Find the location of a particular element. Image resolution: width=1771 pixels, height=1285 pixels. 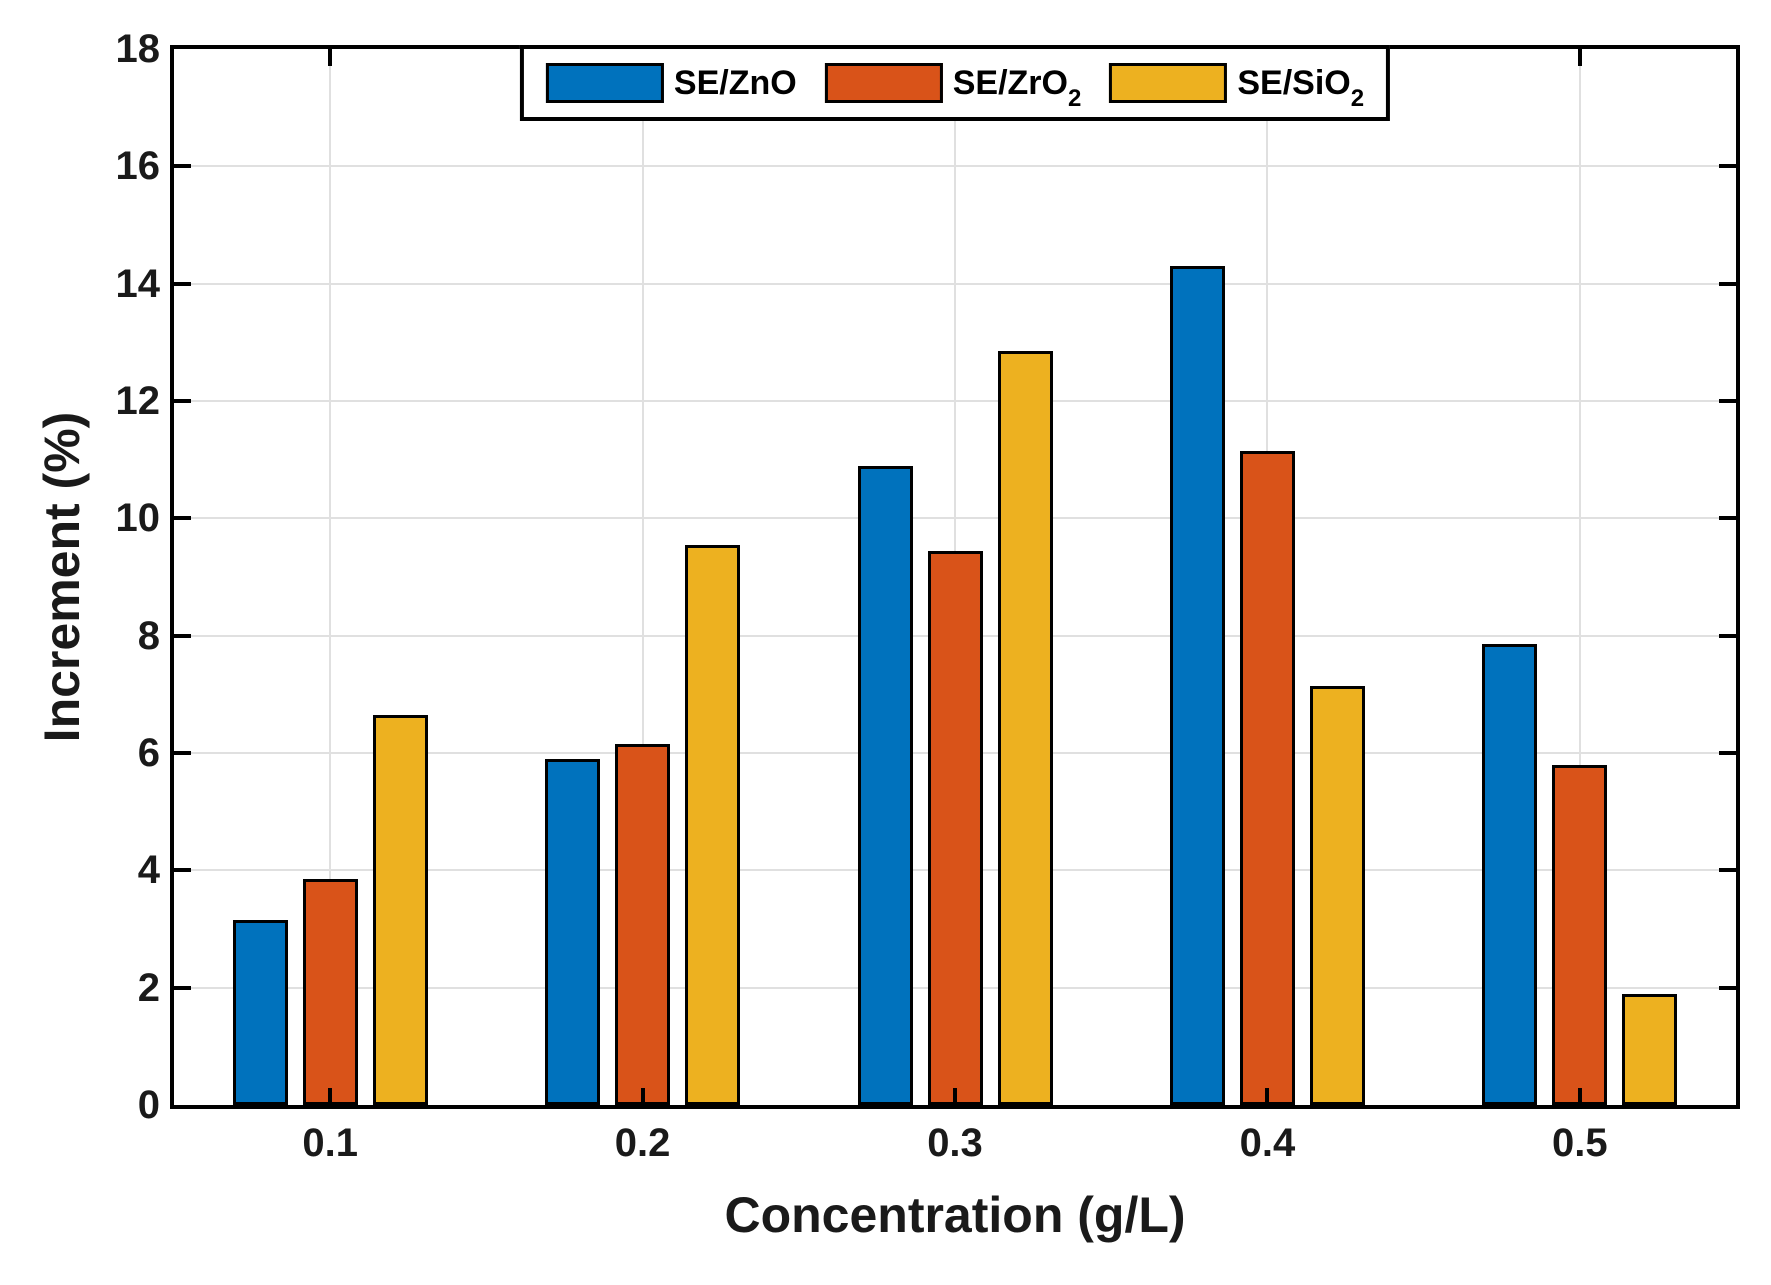

y-tick-label-16: 16 is located at coordinates (138, 166).